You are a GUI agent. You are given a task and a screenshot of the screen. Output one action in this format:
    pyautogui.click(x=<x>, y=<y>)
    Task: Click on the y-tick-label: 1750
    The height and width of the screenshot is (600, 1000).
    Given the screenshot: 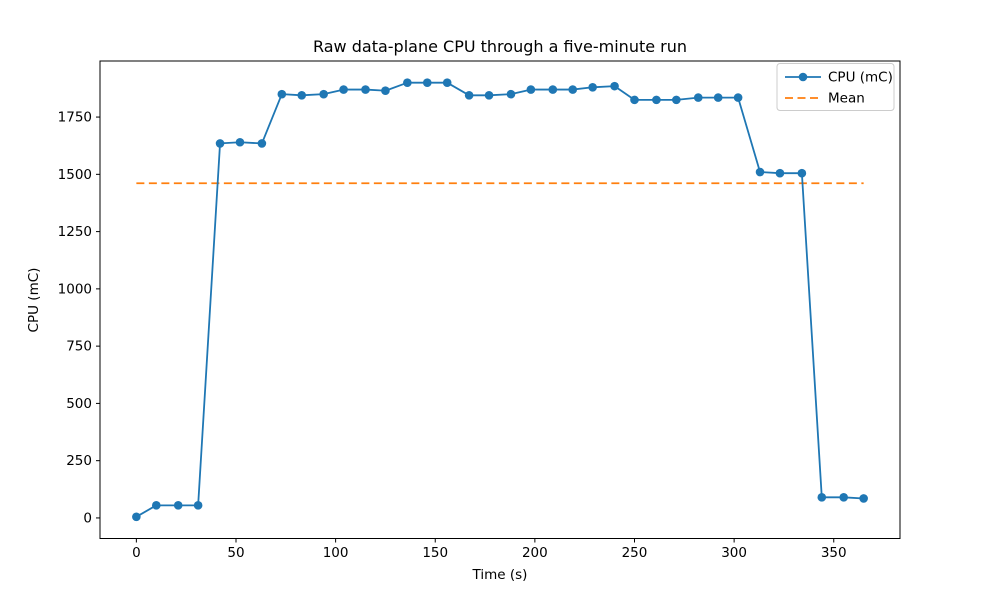 What is the action you would take?
    pyautogui.click(x=75, y=118)
    